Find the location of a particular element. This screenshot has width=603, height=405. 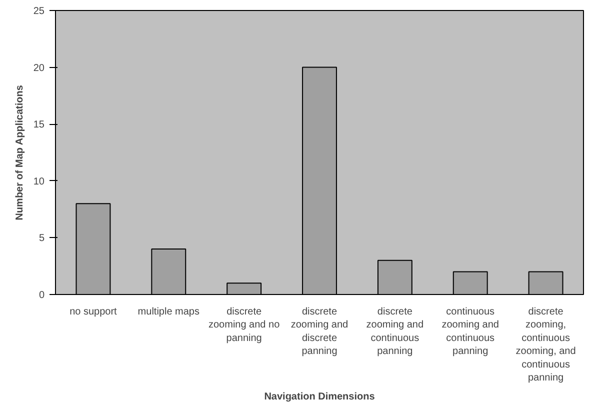

y-tick-label: 15 is located at coordinates (39, 125).